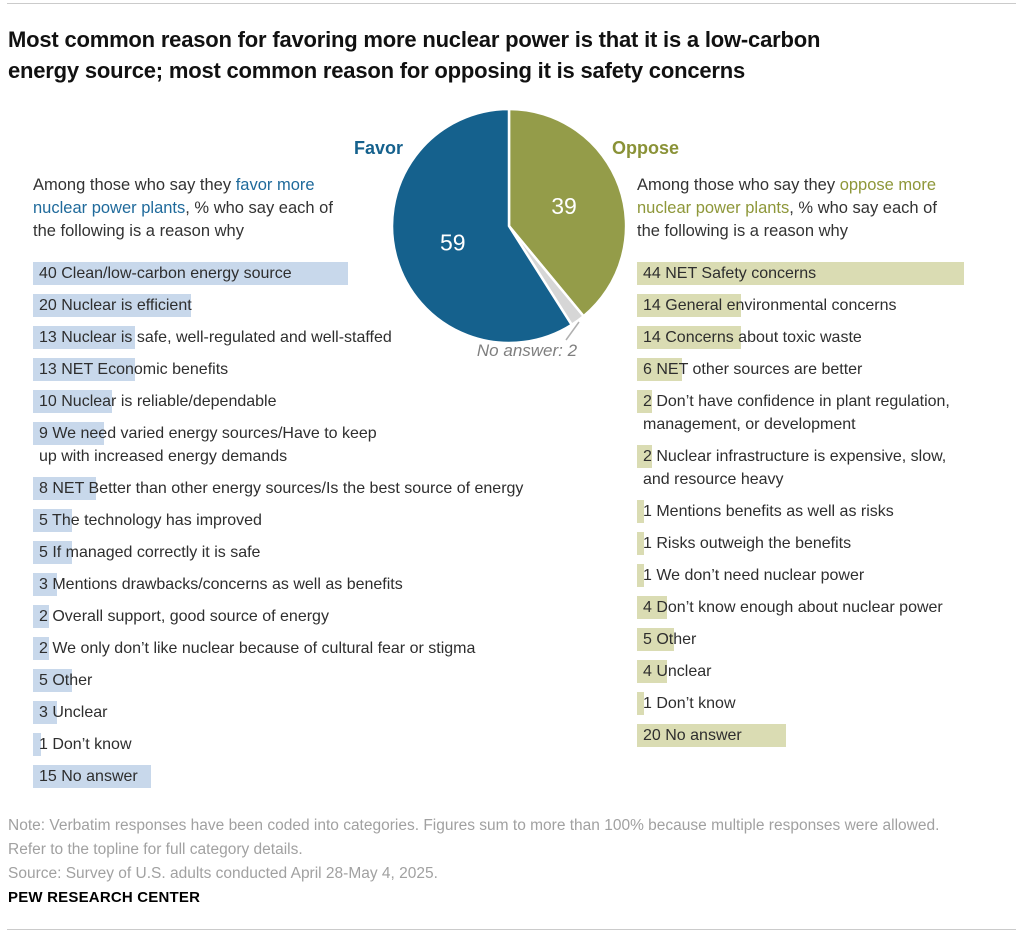 The width and height of the screenshot is (1023, 937). Describe the element at coordinates (333, 552) in the screenshot. I see `reason-row: 5 If managed correctly it is safe` at that location.